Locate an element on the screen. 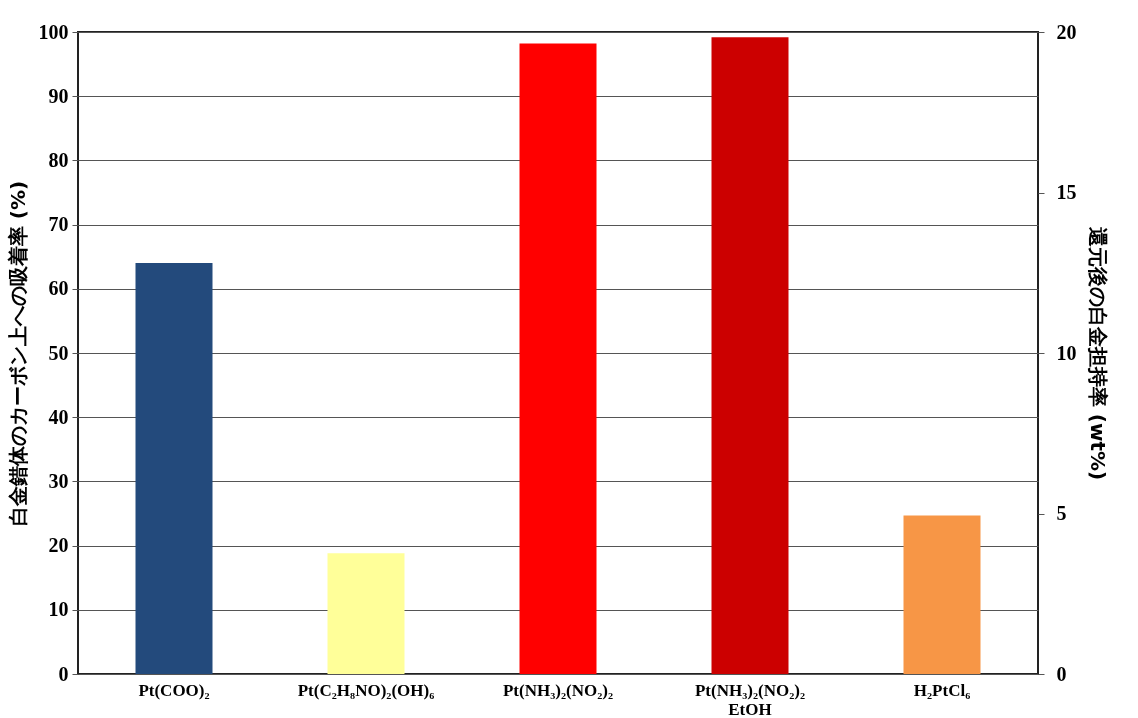 The image size is (1138, 718). y-tick-label: 50 is located at coordinates (58, 352).